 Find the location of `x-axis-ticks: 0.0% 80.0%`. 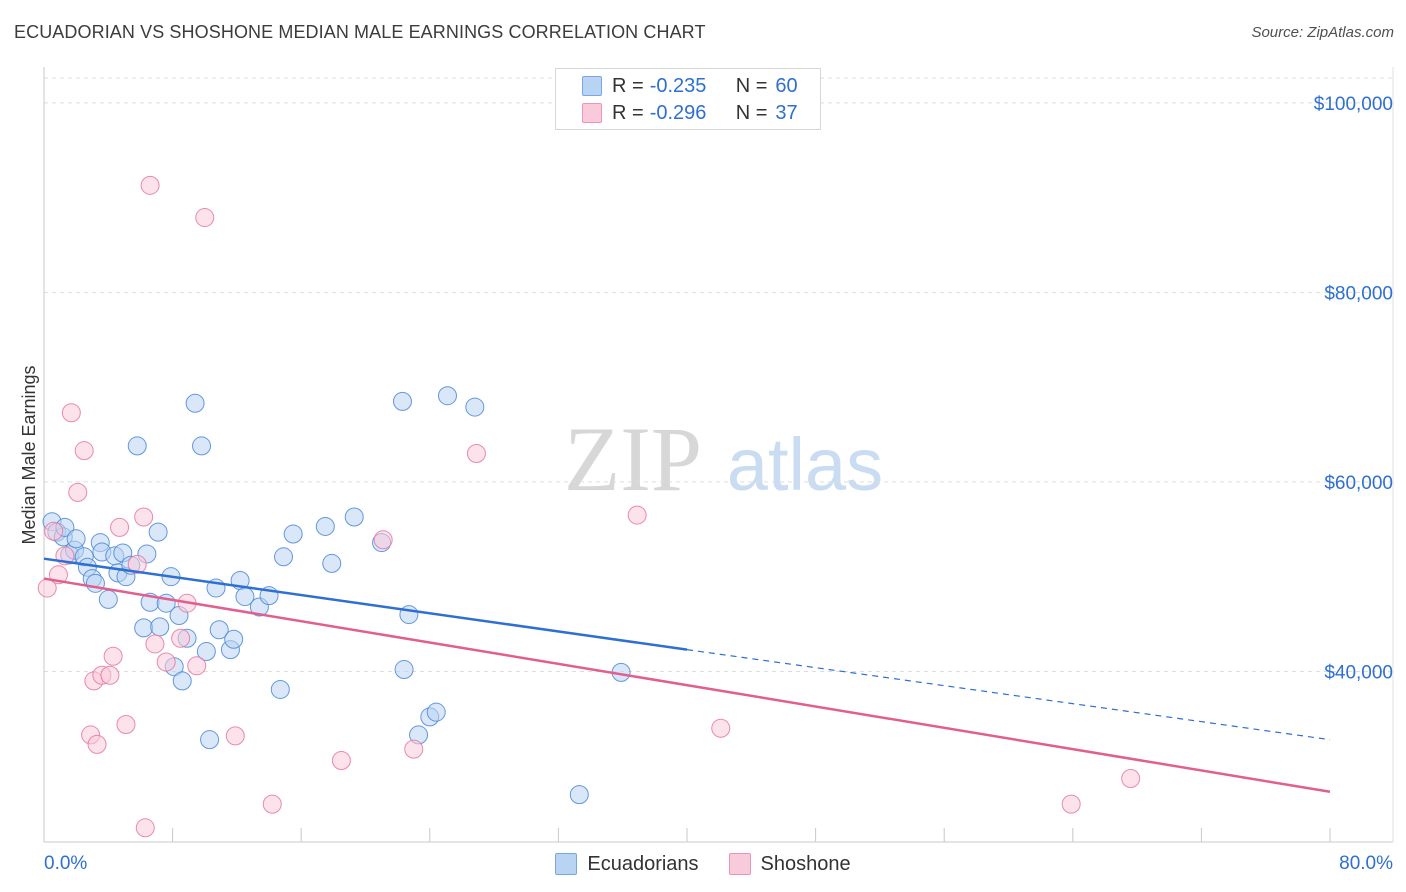

x-axis-ticks: 0.0% 80.0% is located at coordinates (718, 863).